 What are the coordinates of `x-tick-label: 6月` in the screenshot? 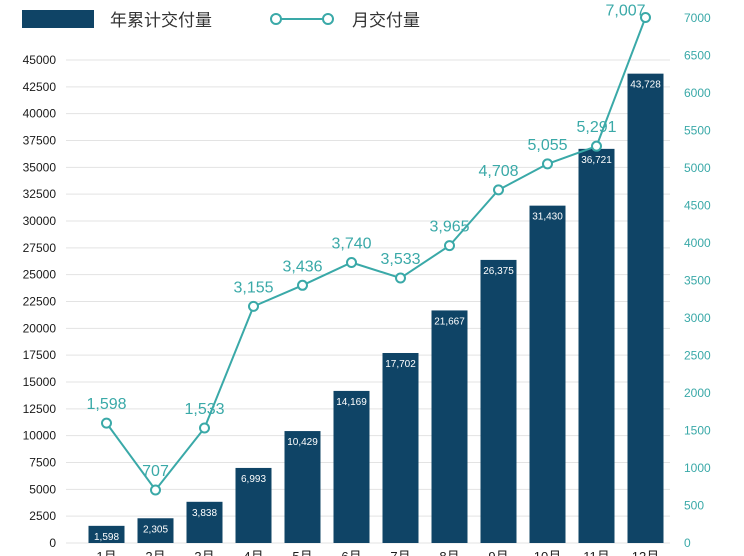 It's located at (351, 552).